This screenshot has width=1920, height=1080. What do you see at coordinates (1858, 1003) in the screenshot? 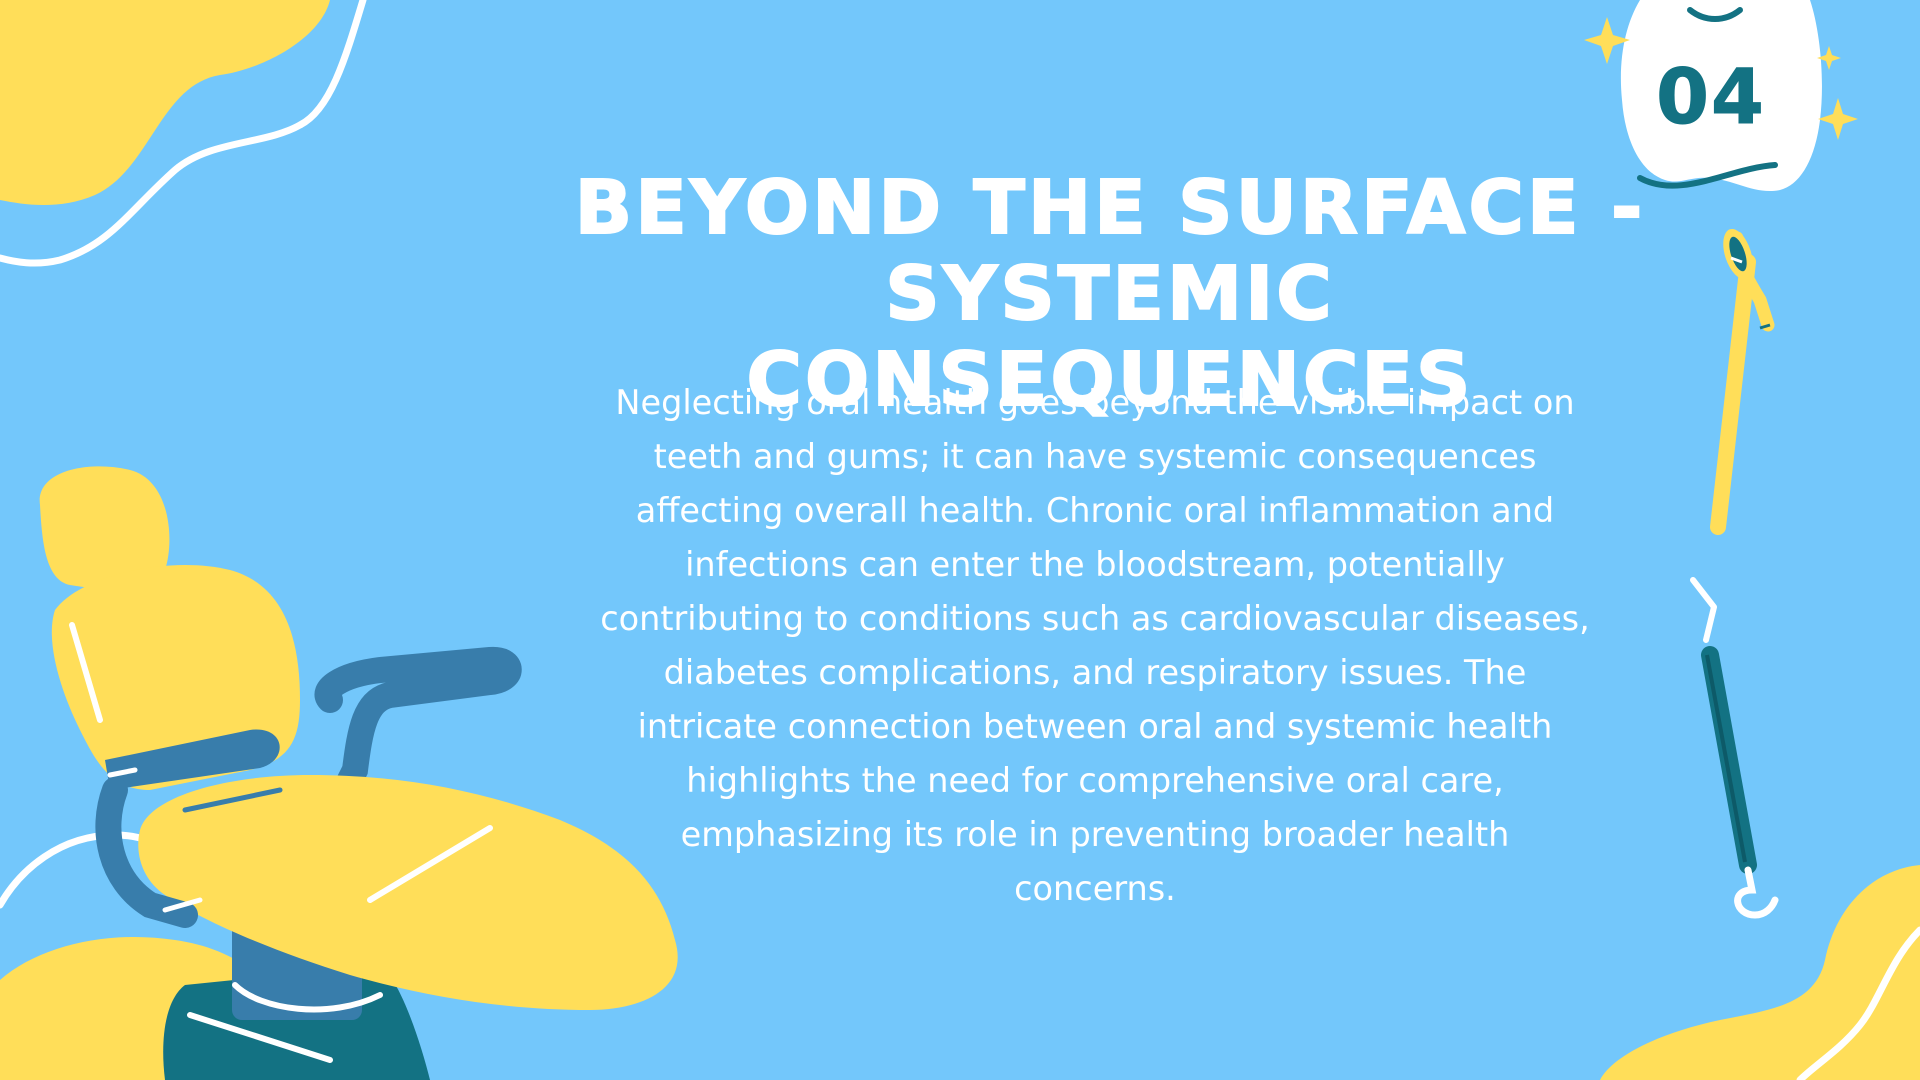
I see `bottom-right-wave-line` at bounding box center [1858, 1003].